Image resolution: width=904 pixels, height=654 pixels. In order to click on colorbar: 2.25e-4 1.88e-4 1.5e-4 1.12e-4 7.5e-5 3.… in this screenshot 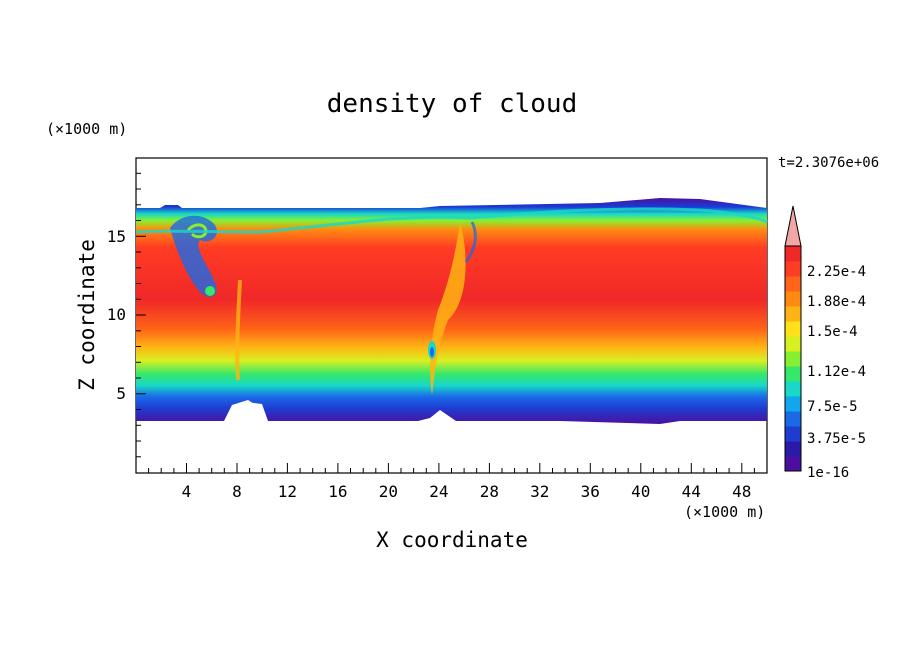, I will do `click(825, 343)`.